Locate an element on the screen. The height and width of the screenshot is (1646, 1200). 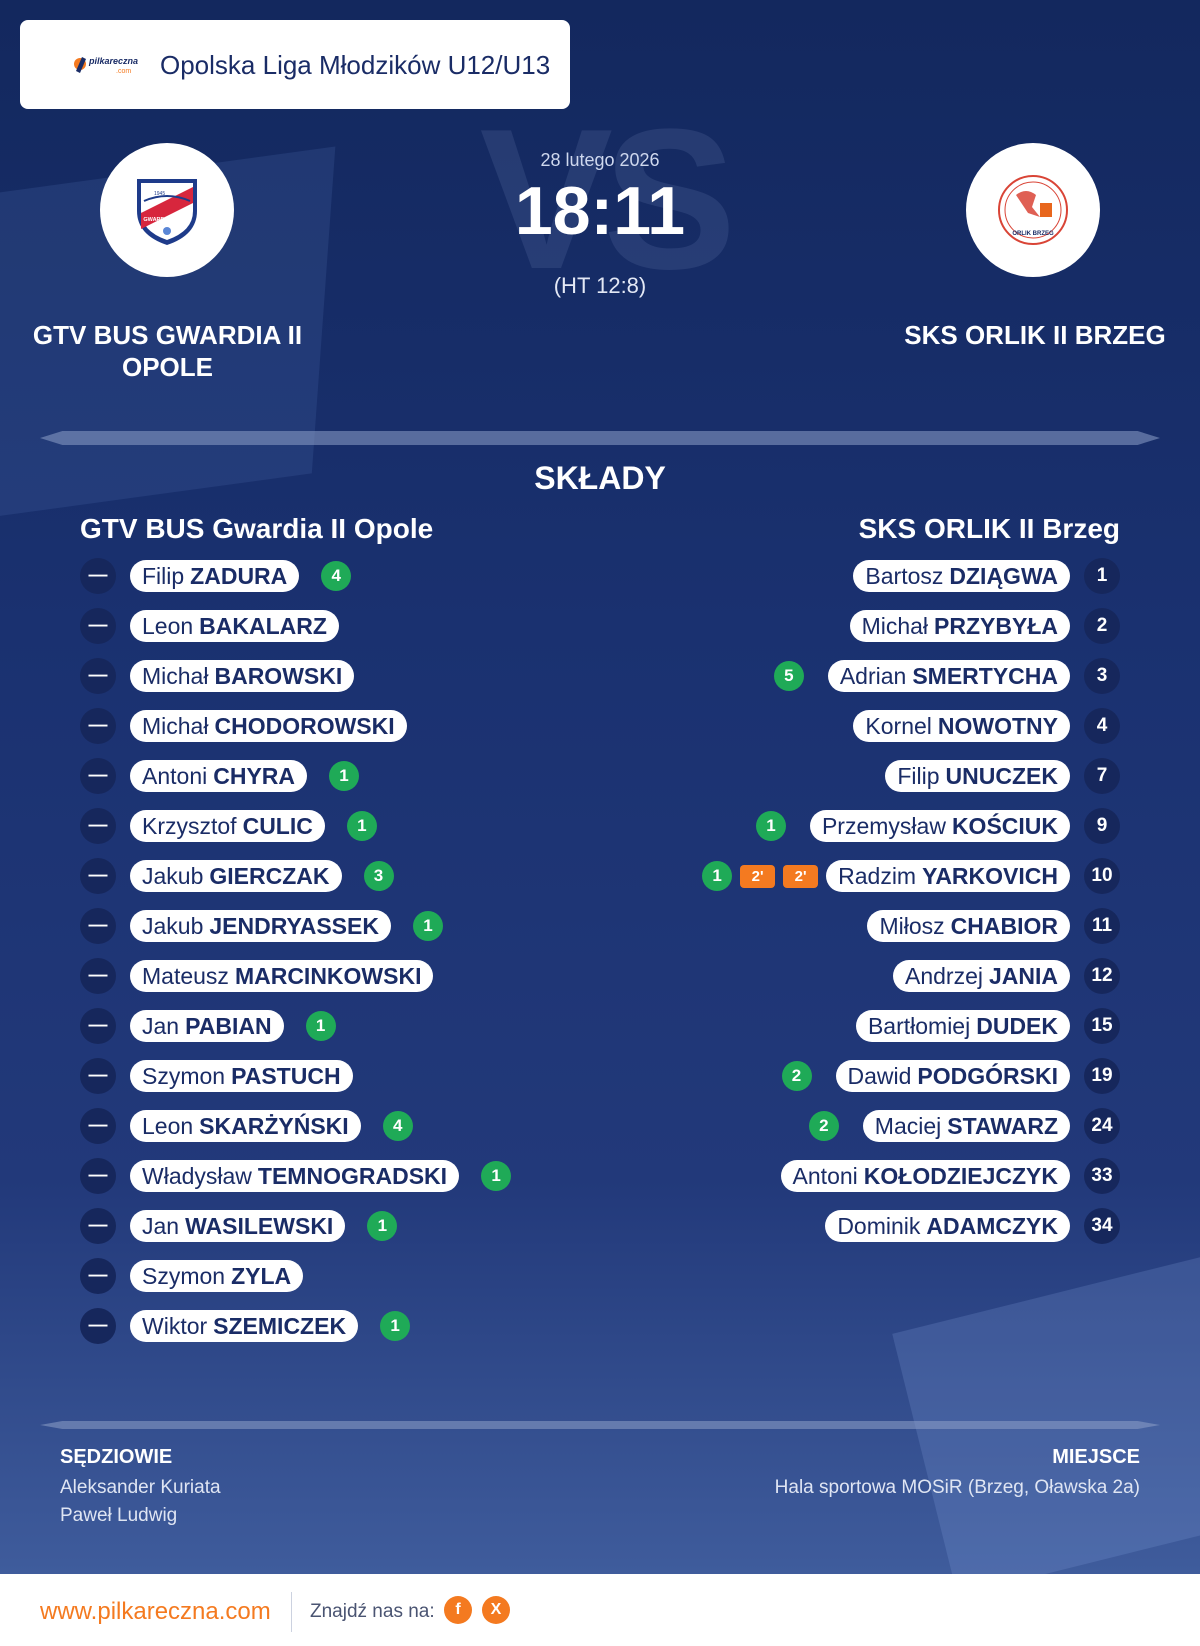
player-number: 12 is located at coordinates (1102, 976).